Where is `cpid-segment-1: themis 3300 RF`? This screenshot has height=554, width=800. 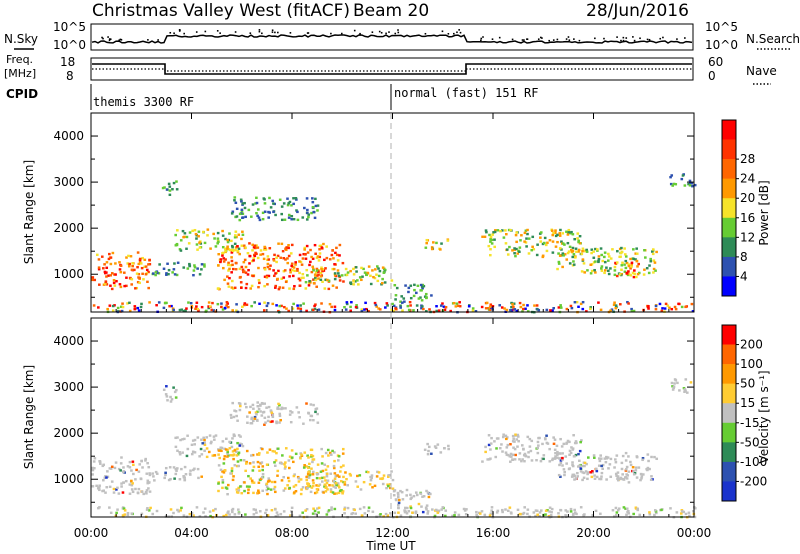
cpid-segment-1: themis 3300 RF is located at coordinates (143, 102).